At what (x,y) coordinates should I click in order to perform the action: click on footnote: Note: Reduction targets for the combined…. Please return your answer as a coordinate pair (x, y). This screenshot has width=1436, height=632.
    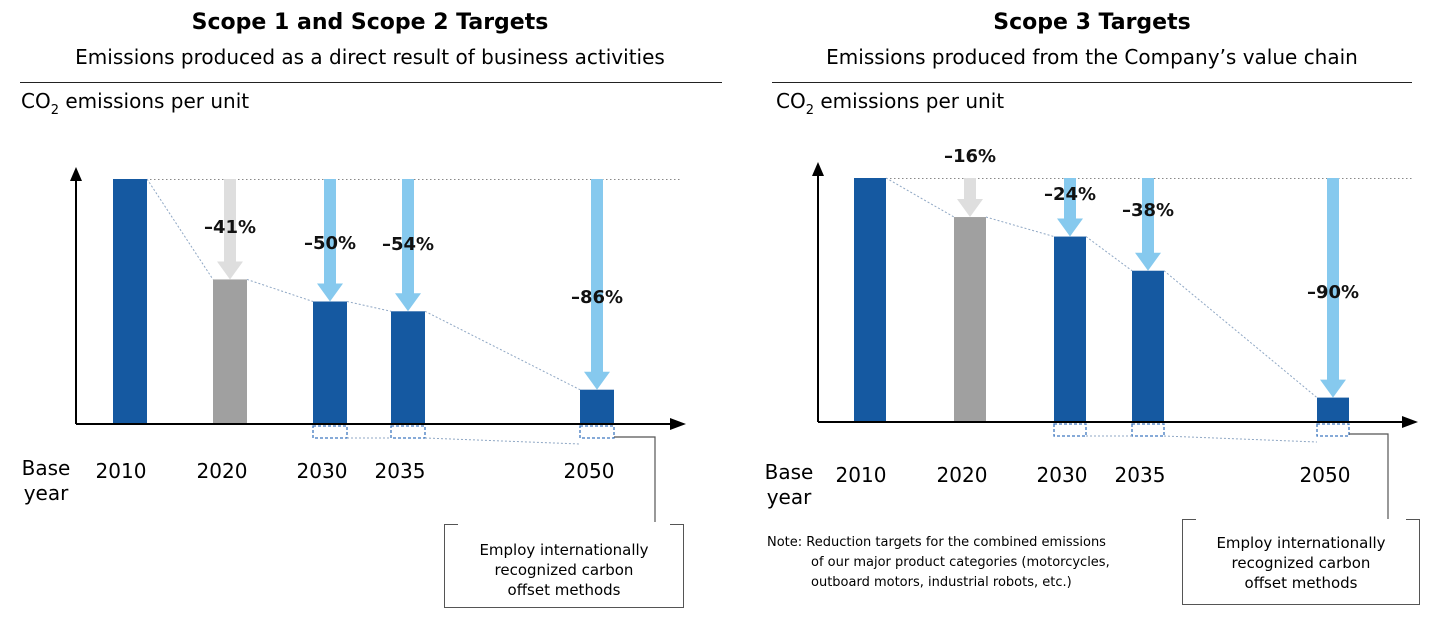
    Looking at the image, I should click on (967, 563).